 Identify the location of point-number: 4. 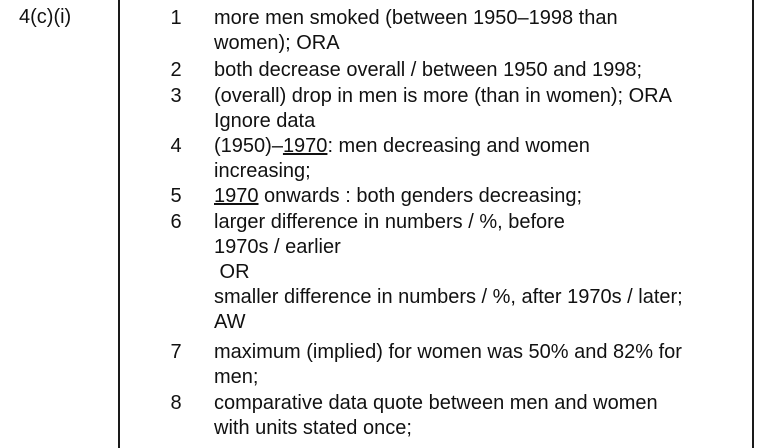
(176, 146).